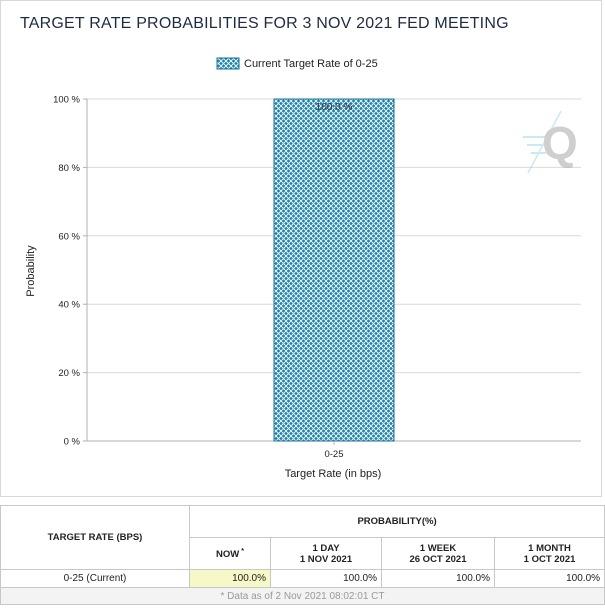  I want to click on y-axis-label: Probability, so click(31, 271).